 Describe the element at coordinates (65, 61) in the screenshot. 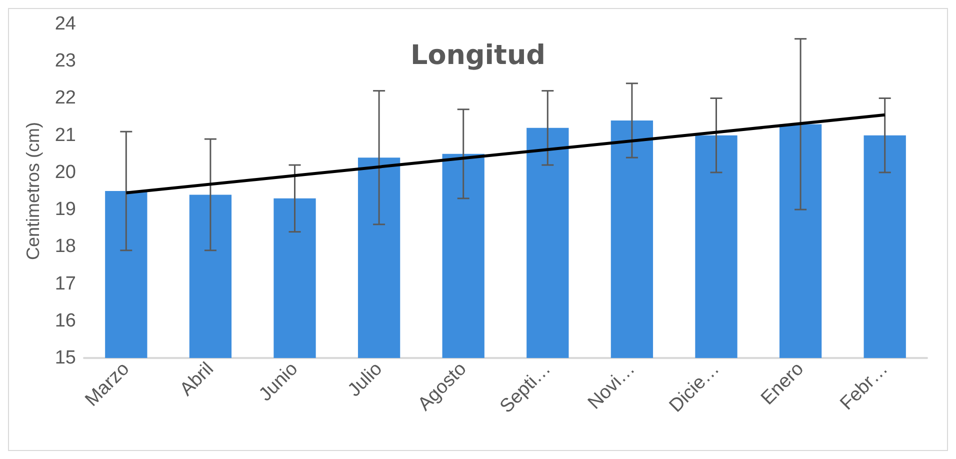

I see `y-tick-label: 23` at that location.